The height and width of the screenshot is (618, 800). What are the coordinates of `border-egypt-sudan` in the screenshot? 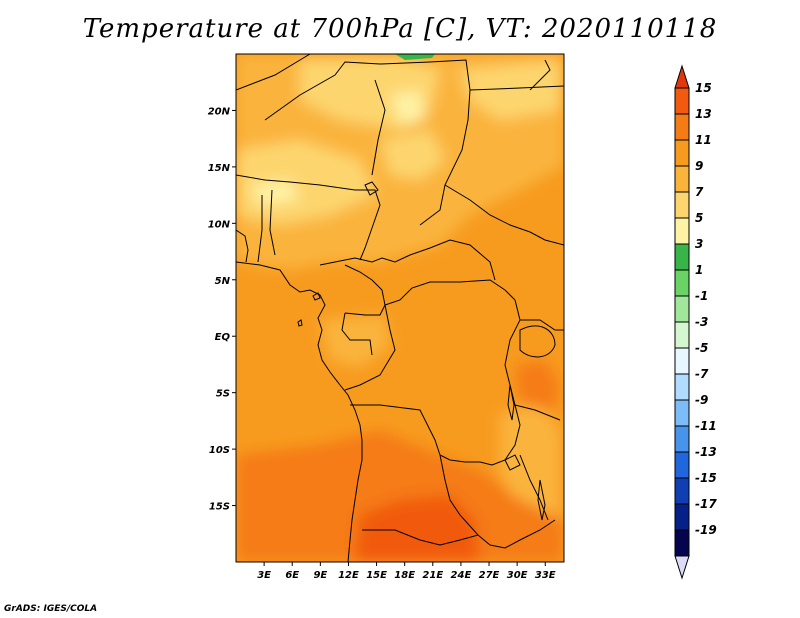 It's located at (516, 88).